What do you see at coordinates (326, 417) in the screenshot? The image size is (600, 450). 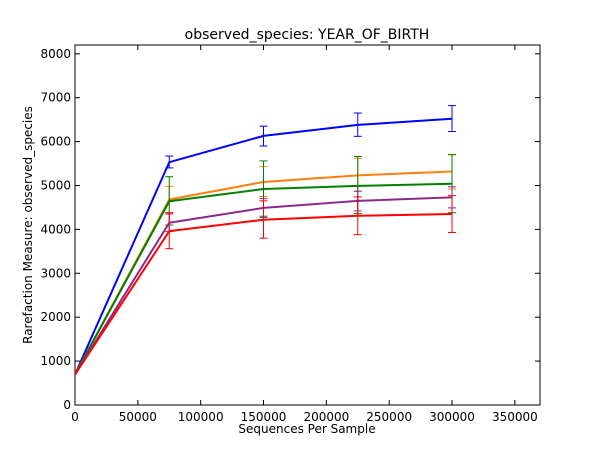 I see `x-tick-label: 200000` at bounding box center [326, 417].